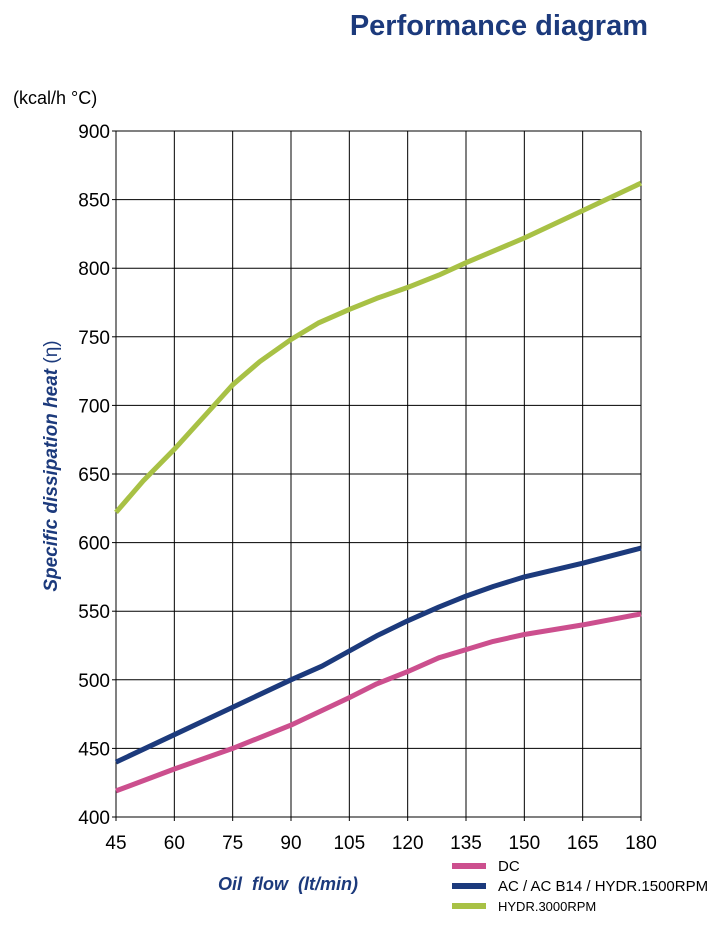 This screenshot has width=713, height=939. I want to click on legend-label-ac: AC / AC B14 / HYDR.1500RPM, so click(603, 886).